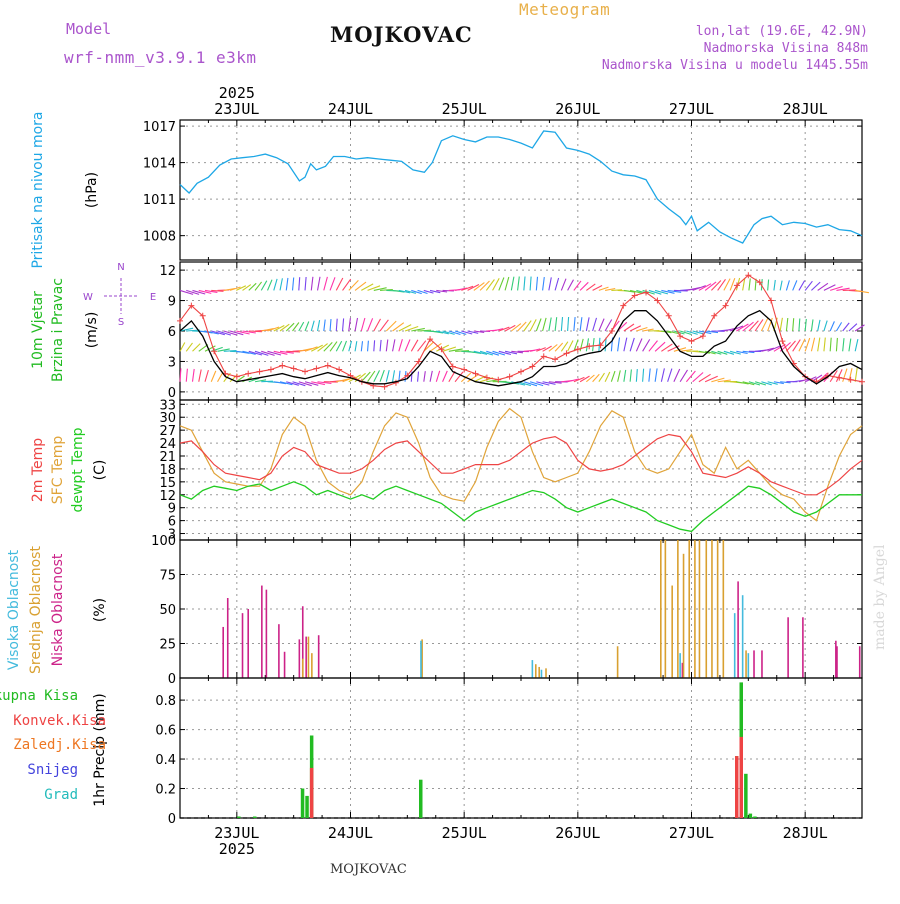  What do you see at coordinates (160, 57) in the screenshot?
I see `model-name: wrf-nmm_v3.9.1 e3km` at bounding box center [160, 57].